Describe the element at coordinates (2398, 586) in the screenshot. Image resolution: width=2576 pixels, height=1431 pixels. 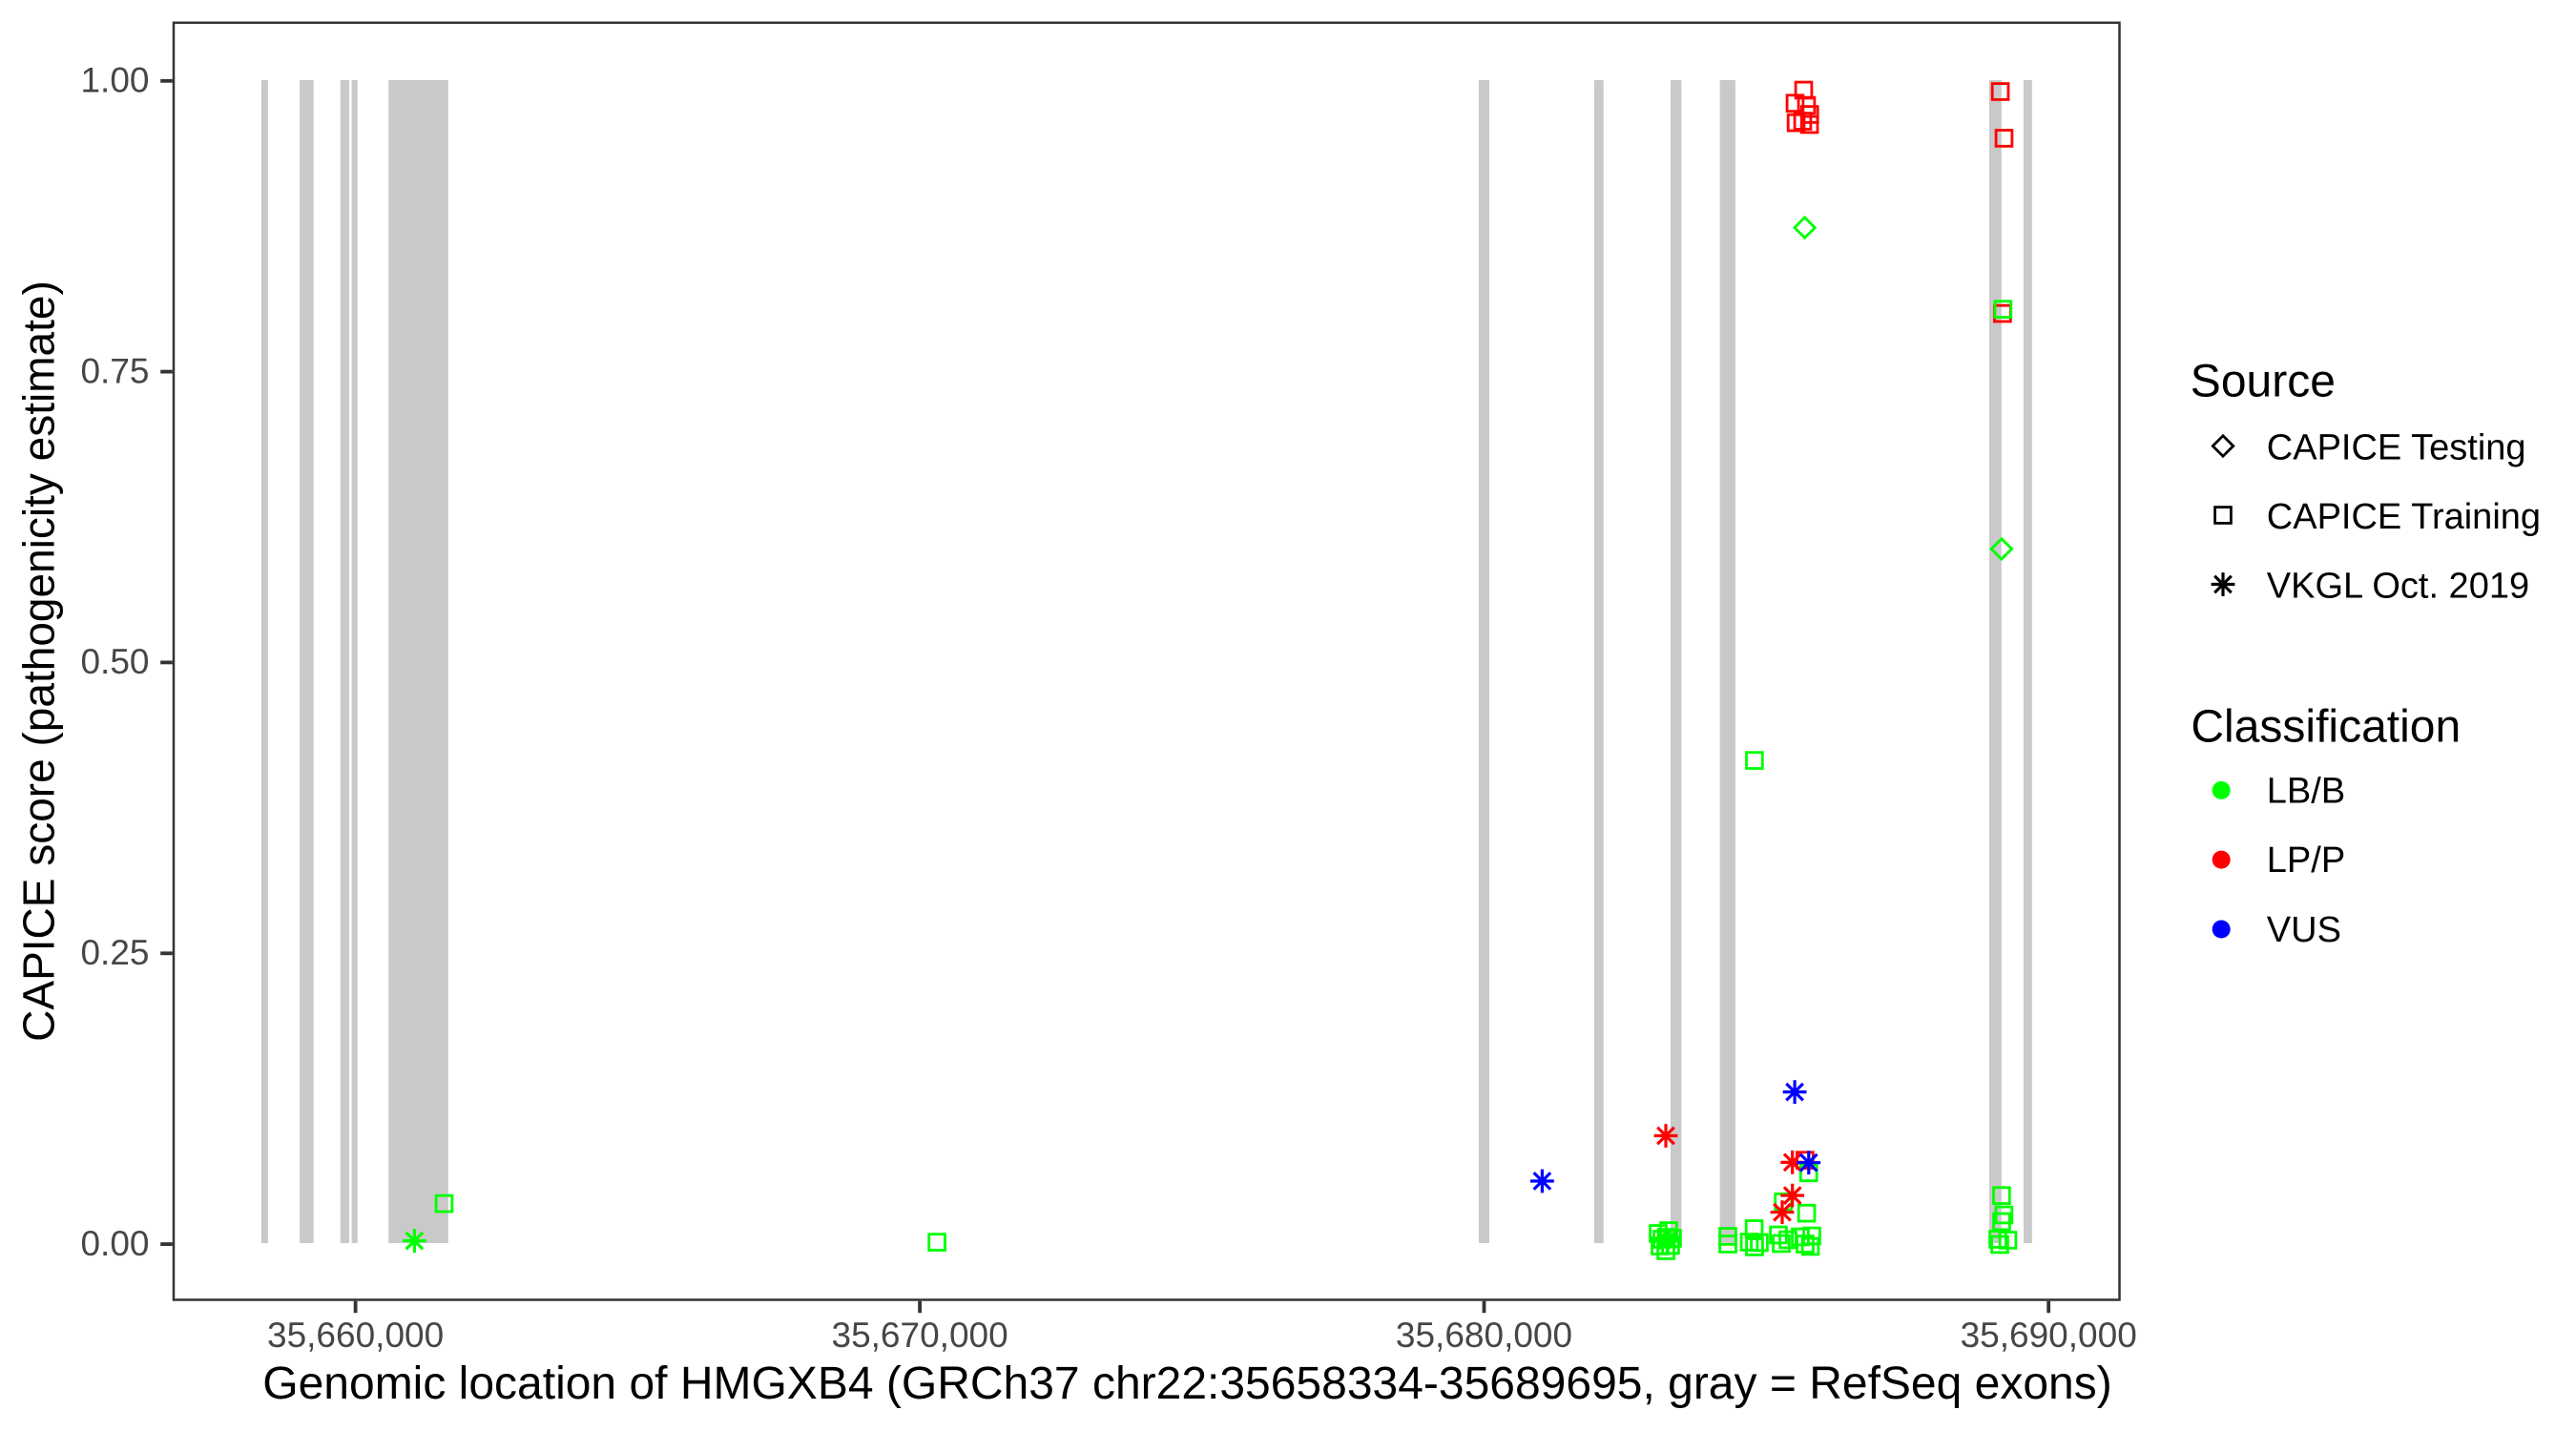
I see `svg-text: VKGL Oct. 2019` at that location.